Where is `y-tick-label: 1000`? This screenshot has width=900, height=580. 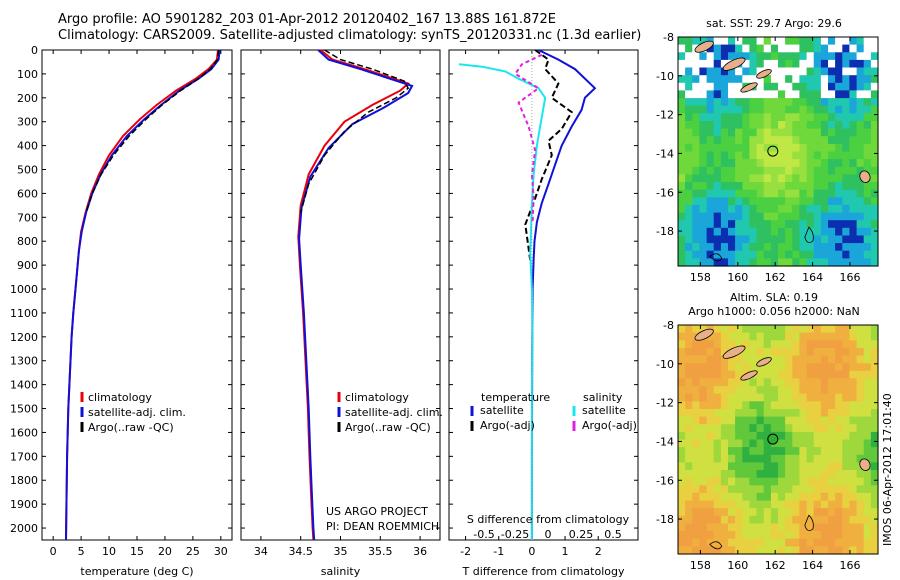
y-tick-label: 1000 is located at coordinates (24, 289).